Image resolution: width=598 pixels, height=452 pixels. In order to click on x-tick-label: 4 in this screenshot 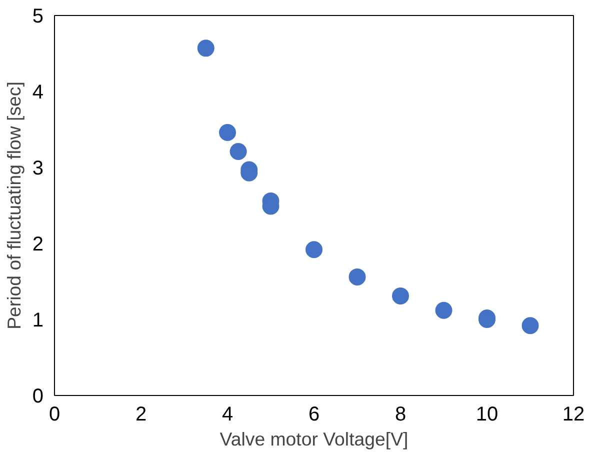, I will do `click(228, 415)`.